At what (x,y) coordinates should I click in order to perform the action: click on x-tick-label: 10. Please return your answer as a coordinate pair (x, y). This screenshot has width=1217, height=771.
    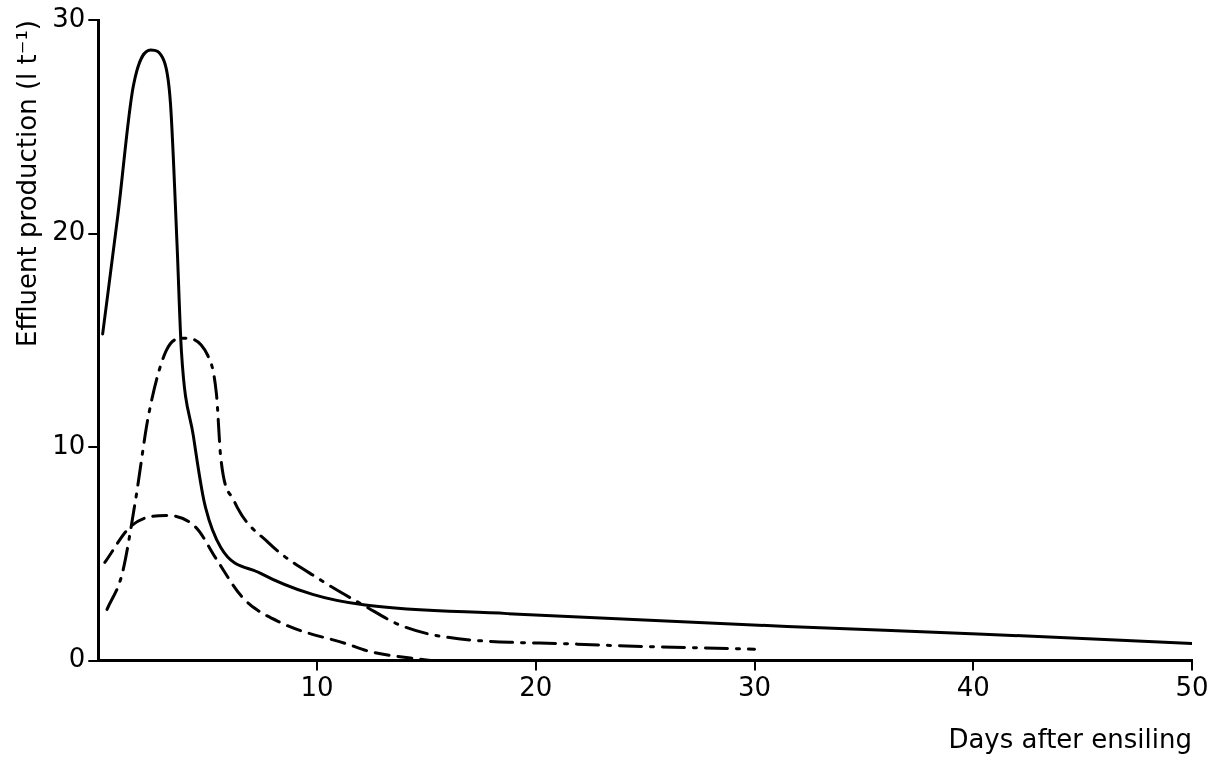
    Looking at the image, I should click on (317, 686).